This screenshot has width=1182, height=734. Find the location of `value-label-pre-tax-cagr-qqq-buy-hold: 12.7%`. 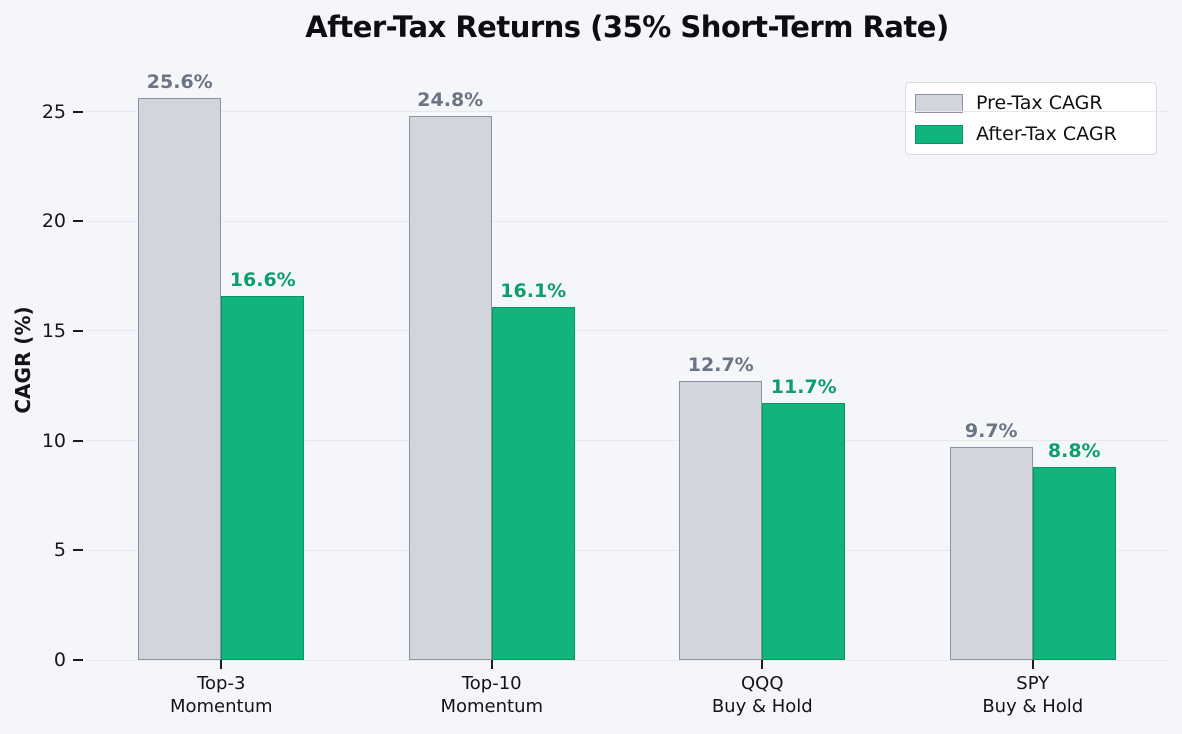

value-label-pre-tax-cagr-qqq-buy-hold: 12.7% is located at coordinates (720, 365).